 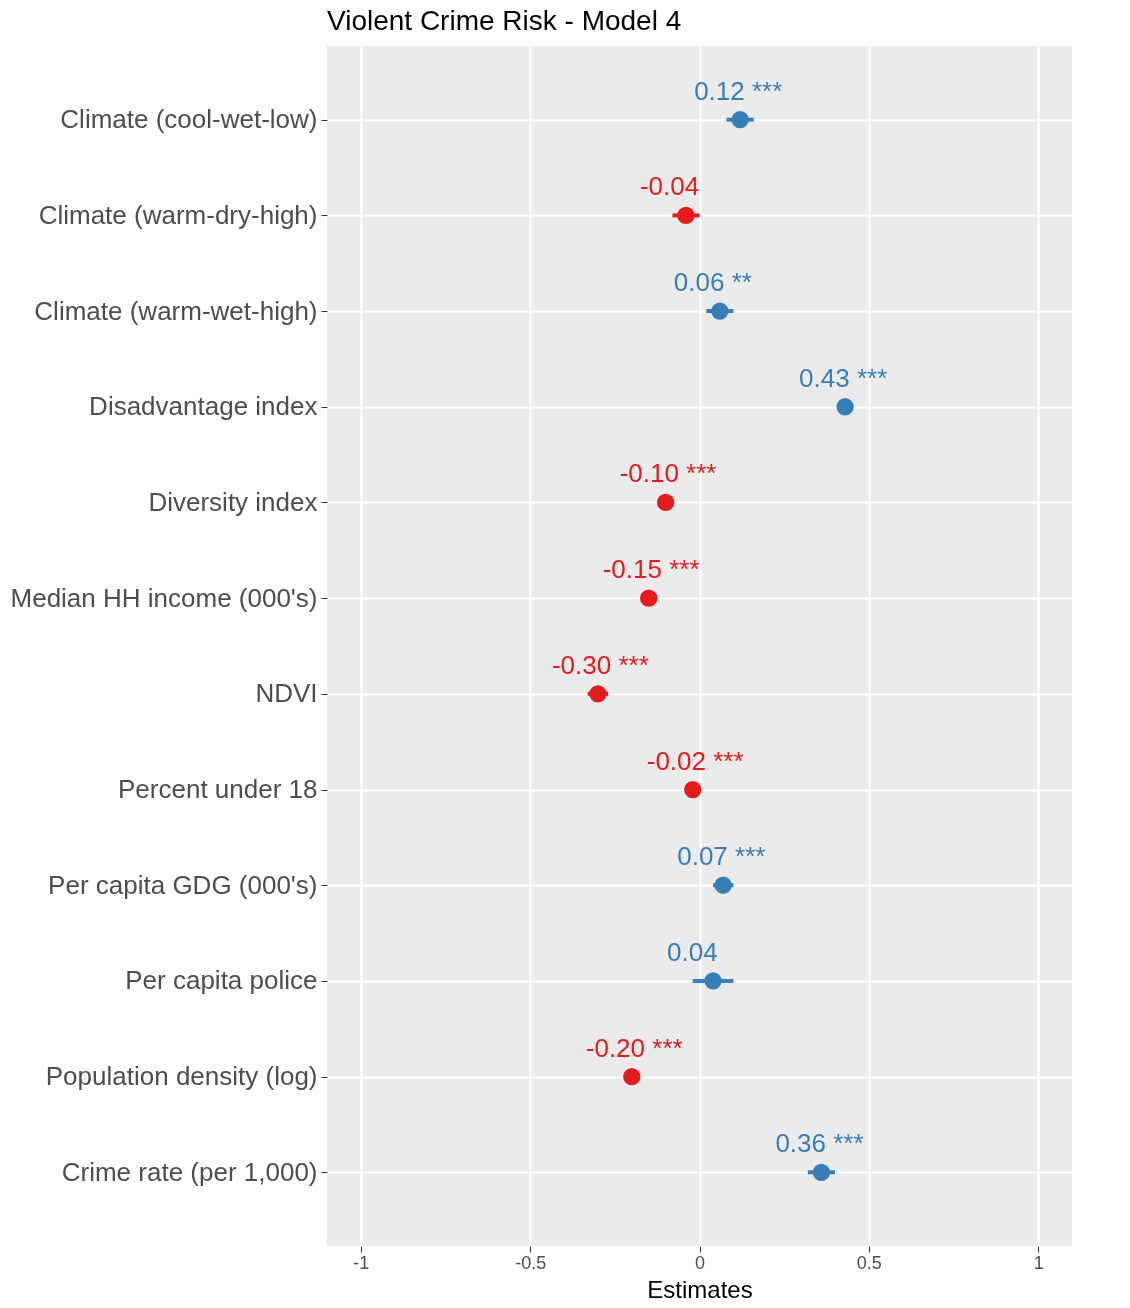 I want to click on y-tick-label: Disadvantage index, so click(x=203, y=406).